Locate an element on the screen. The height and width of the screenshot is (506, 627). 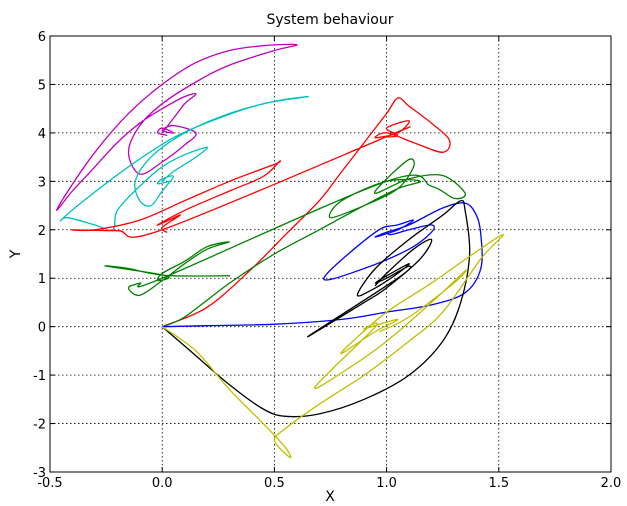
x-tick-label: 2.0 is located at coordinates (611, 483).